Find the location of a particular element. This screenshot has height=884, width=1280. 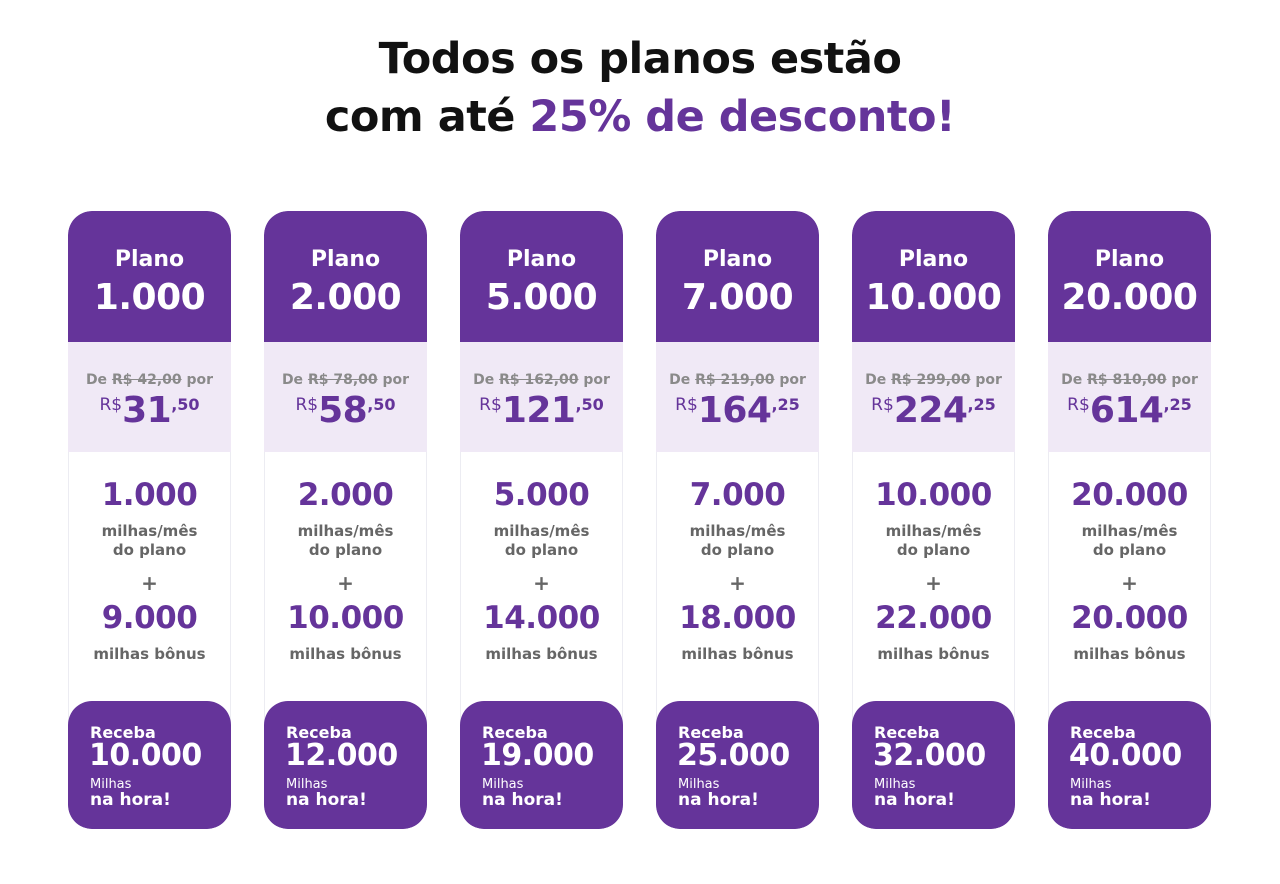

price-integer: 58 is located at coordinates (343, 410).